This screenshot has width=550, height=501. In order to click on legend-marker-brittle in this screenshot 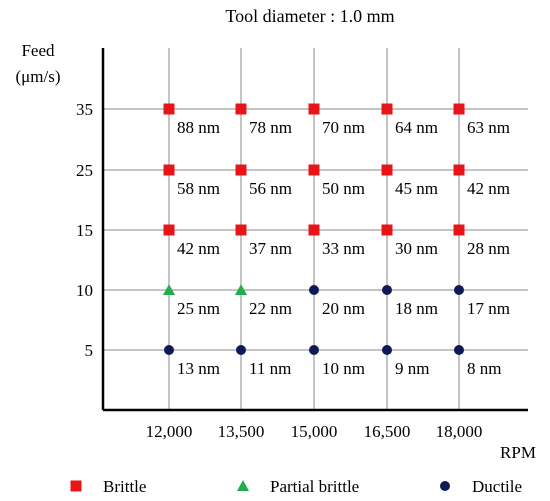, I will do `click(76, 486)`.